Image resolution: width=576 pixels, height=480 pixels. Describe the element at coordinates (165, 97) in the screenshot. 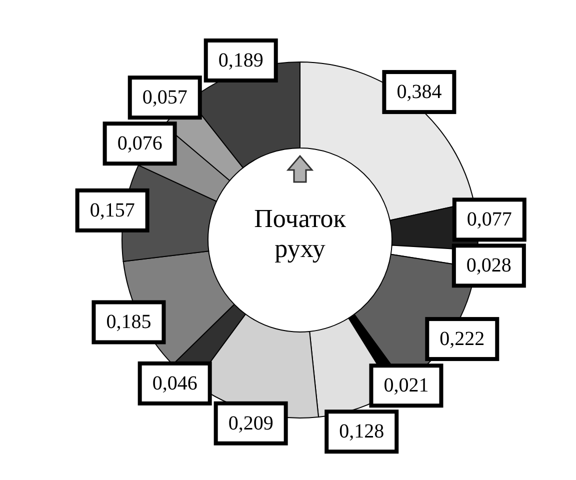

I see `data-label: 0,057` at that location.